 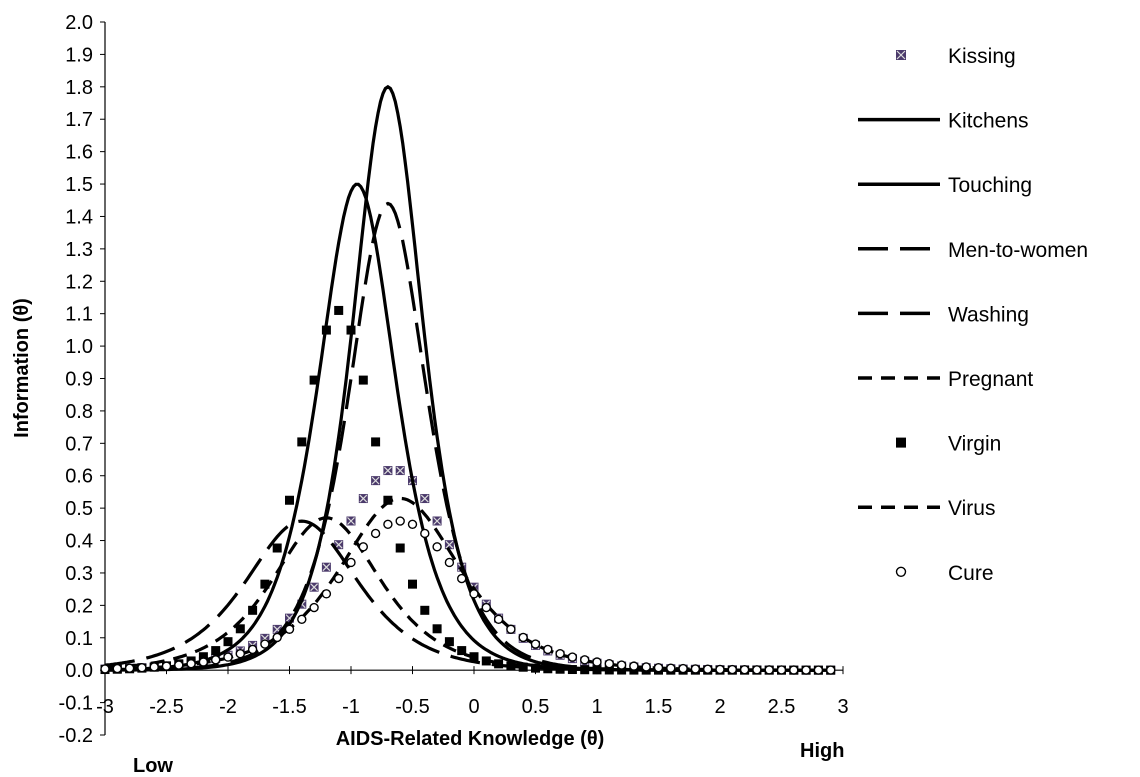 I want to click on legend-label: Cure, so click(x=971, y=573).